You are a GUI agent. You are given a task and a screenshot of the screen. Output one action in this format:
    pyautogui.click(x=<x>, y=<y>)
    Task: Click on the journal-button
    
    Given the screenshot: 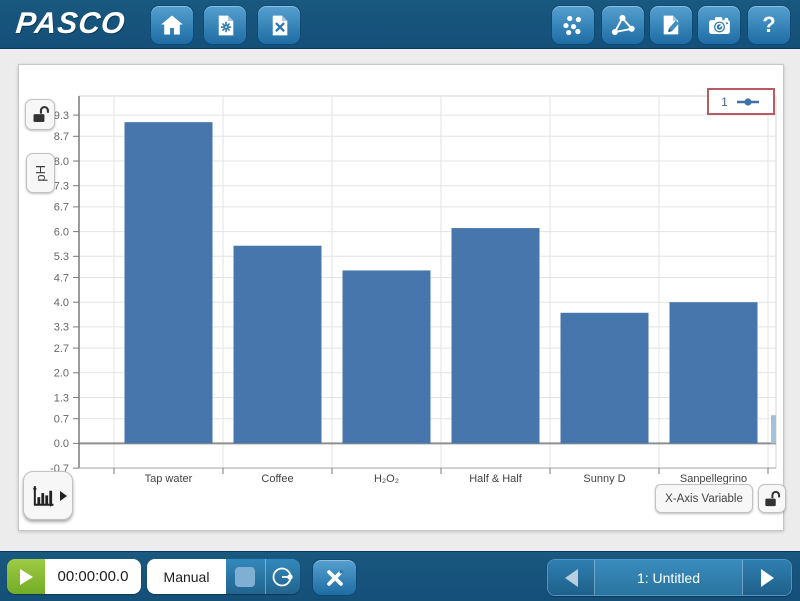 What is the action you would take?
    pyautogui.click(x=671, y=25)
    